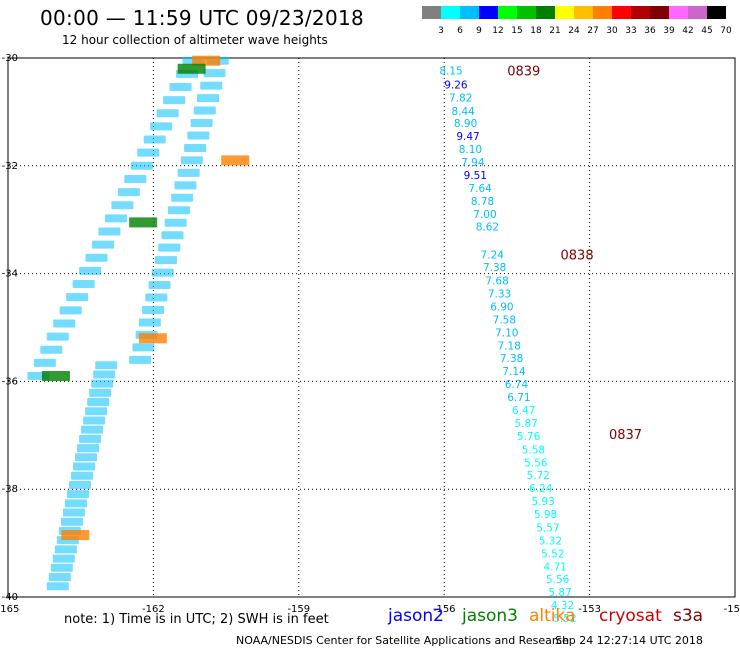 The height and width of the screenshot is (650, 740). What do you see at coordinates (496, 282) in the screenshot?
I see `swh-value: 7.68` at bounding box center [496, 282].